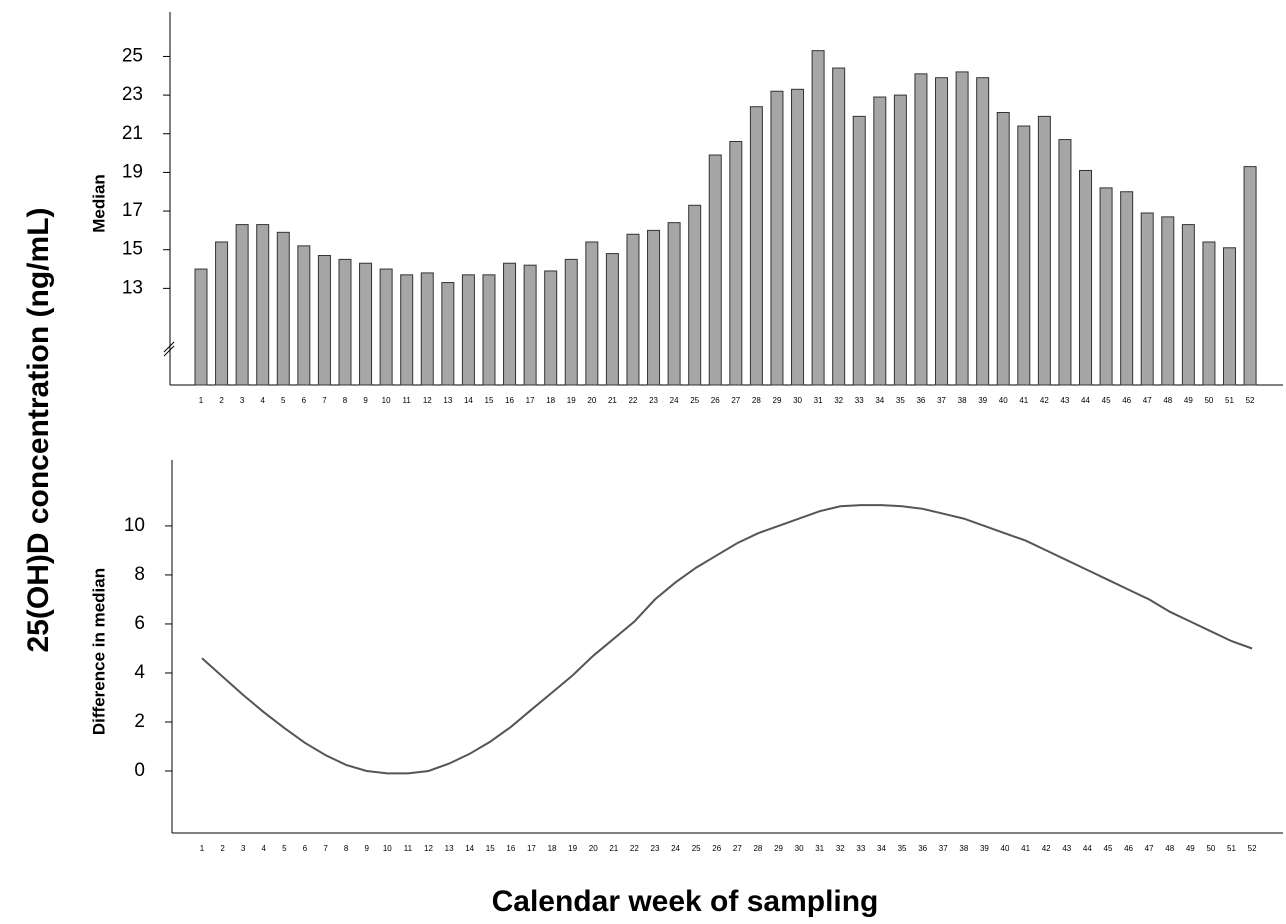 The width and height of the screenshot is (1286, 924). I want to click on x-tick-label: 10, so click(387, 848).